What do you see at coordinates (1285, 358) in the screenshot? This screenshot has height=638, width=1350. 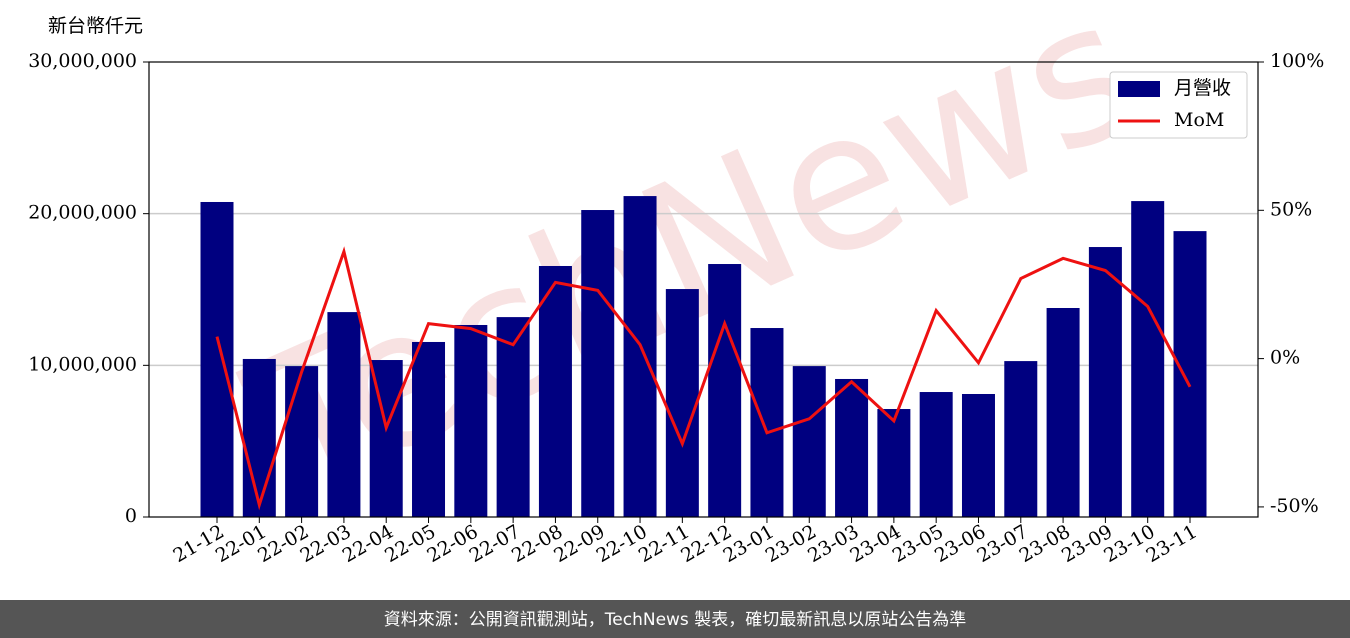 I see `y2-tick-label: 0%` at bounding box center [1285, 358].